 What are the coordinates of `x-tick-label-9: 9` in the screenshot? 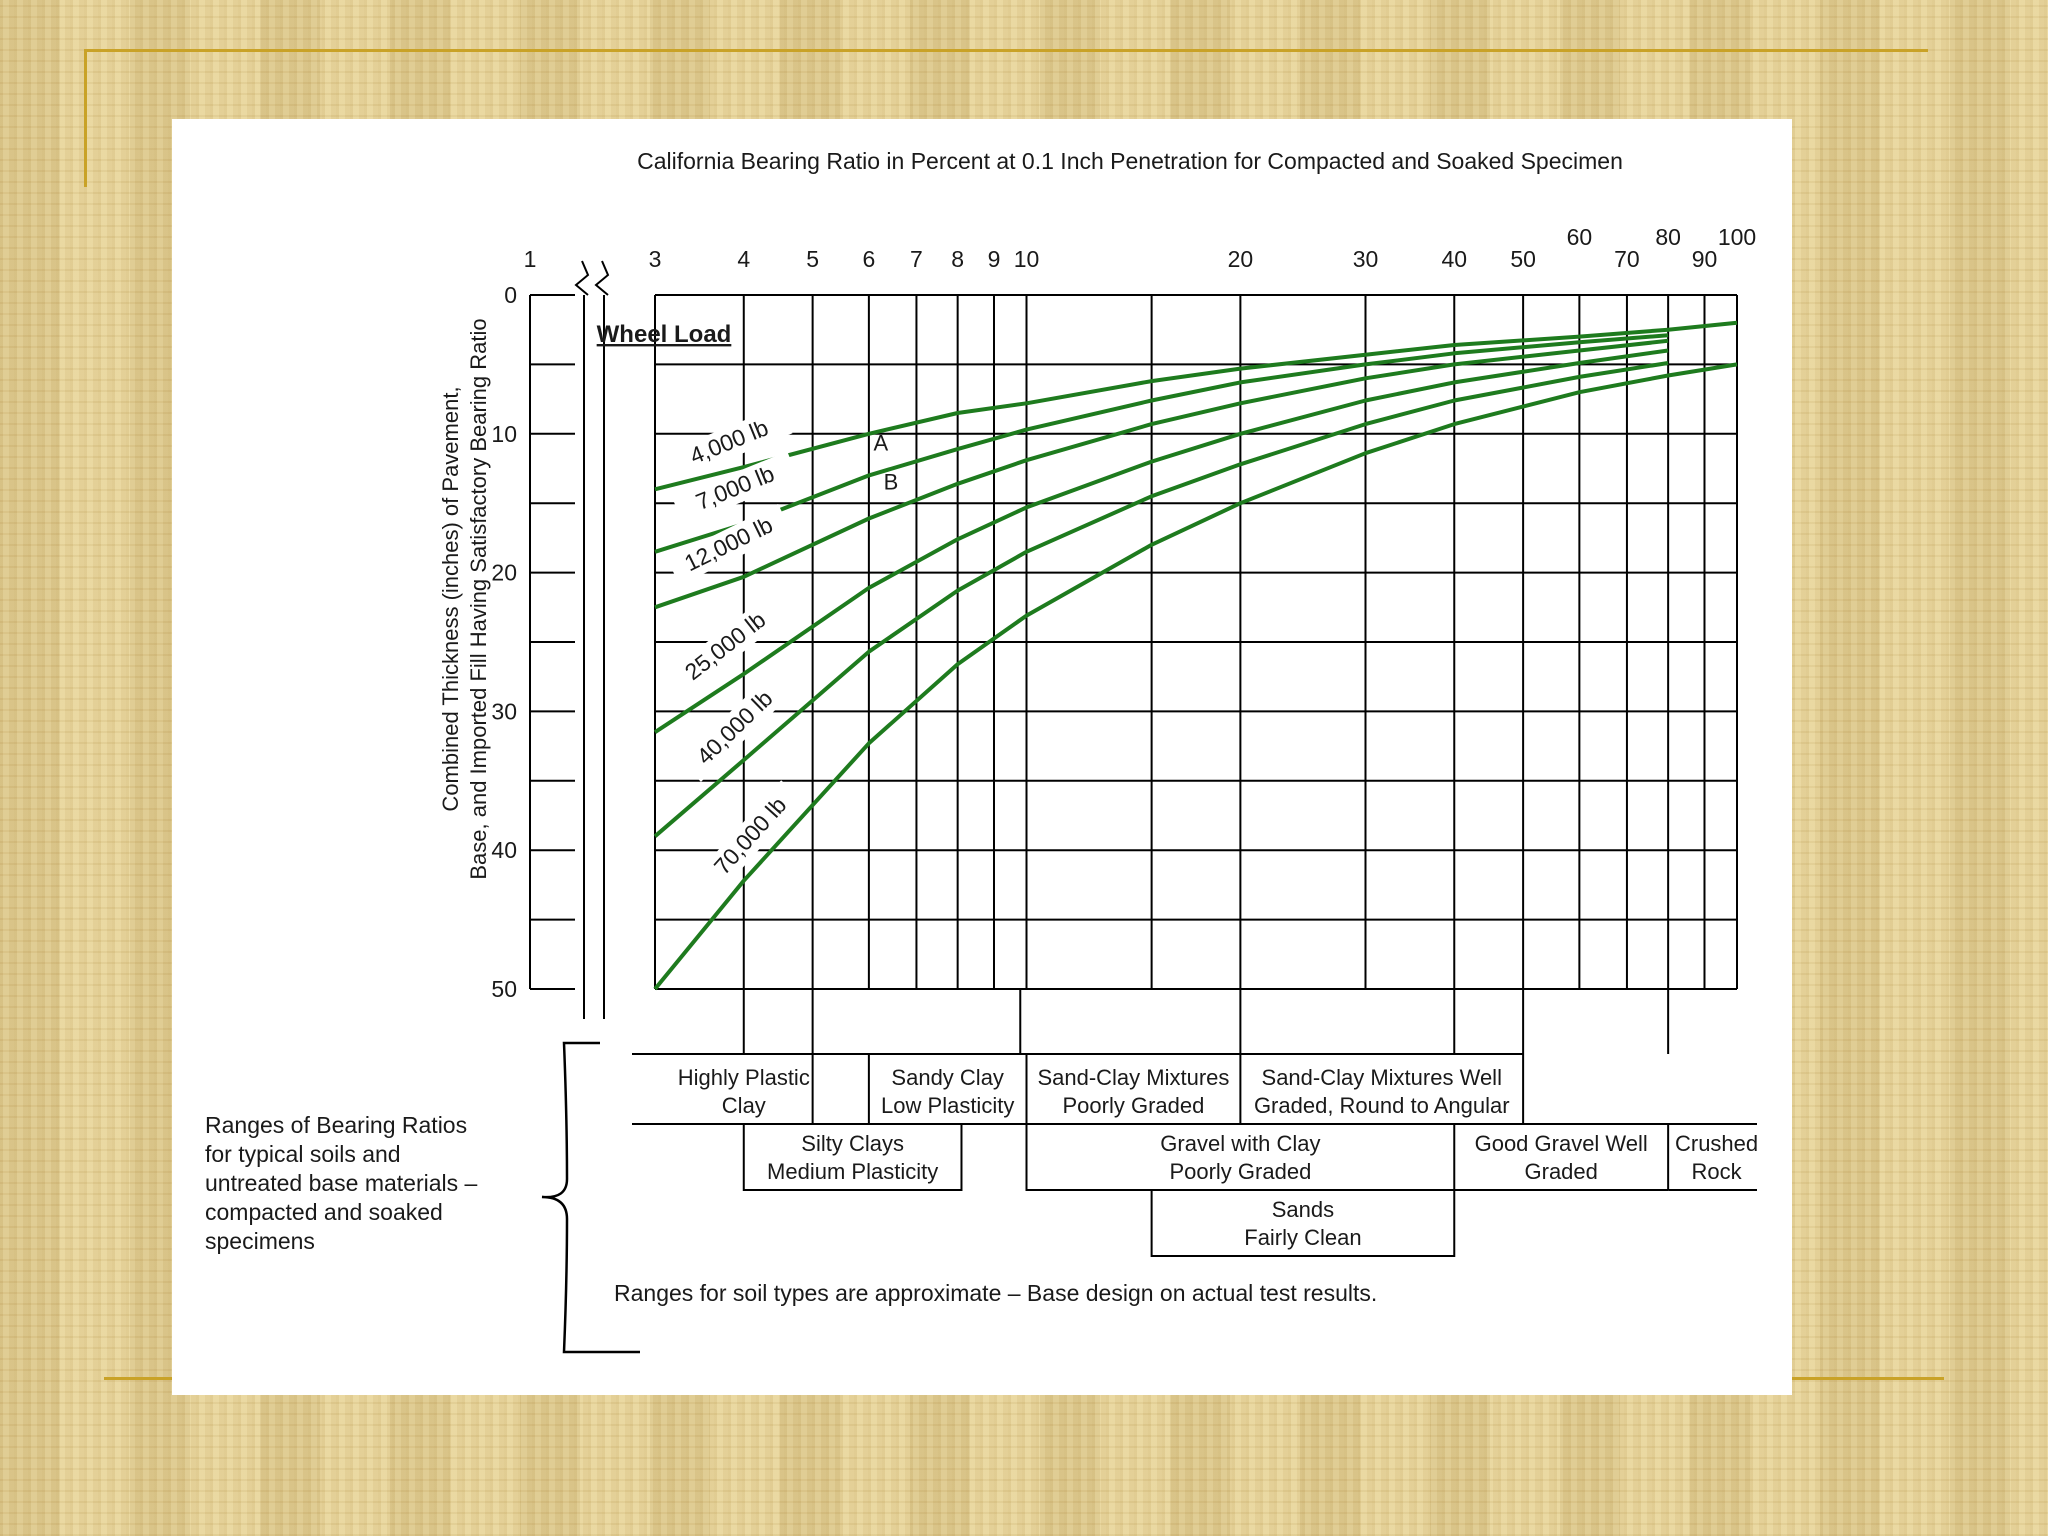 It's located at (994, 259).